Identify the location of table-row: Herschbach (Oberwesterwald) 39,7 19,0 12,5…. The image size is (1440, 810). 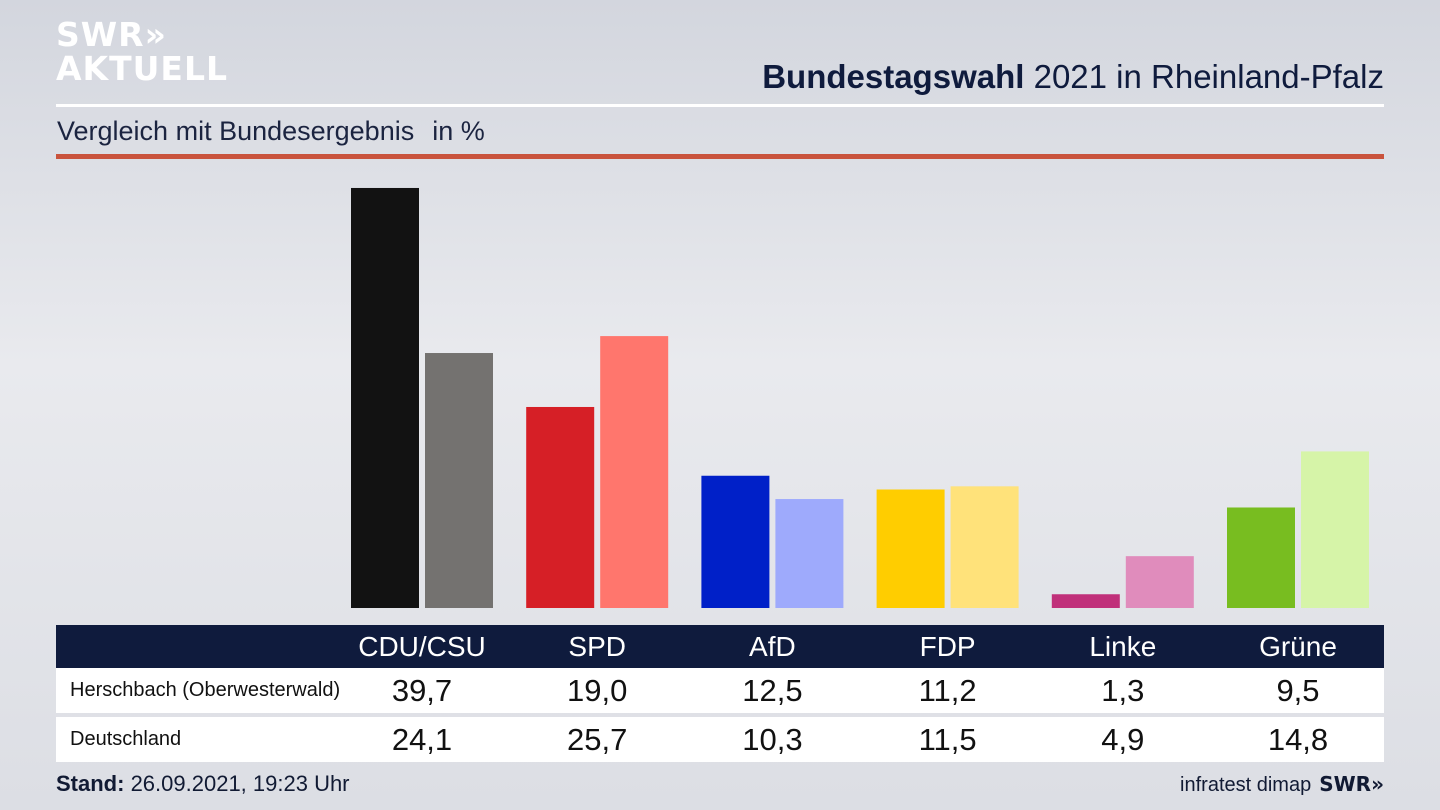
(720, 690).